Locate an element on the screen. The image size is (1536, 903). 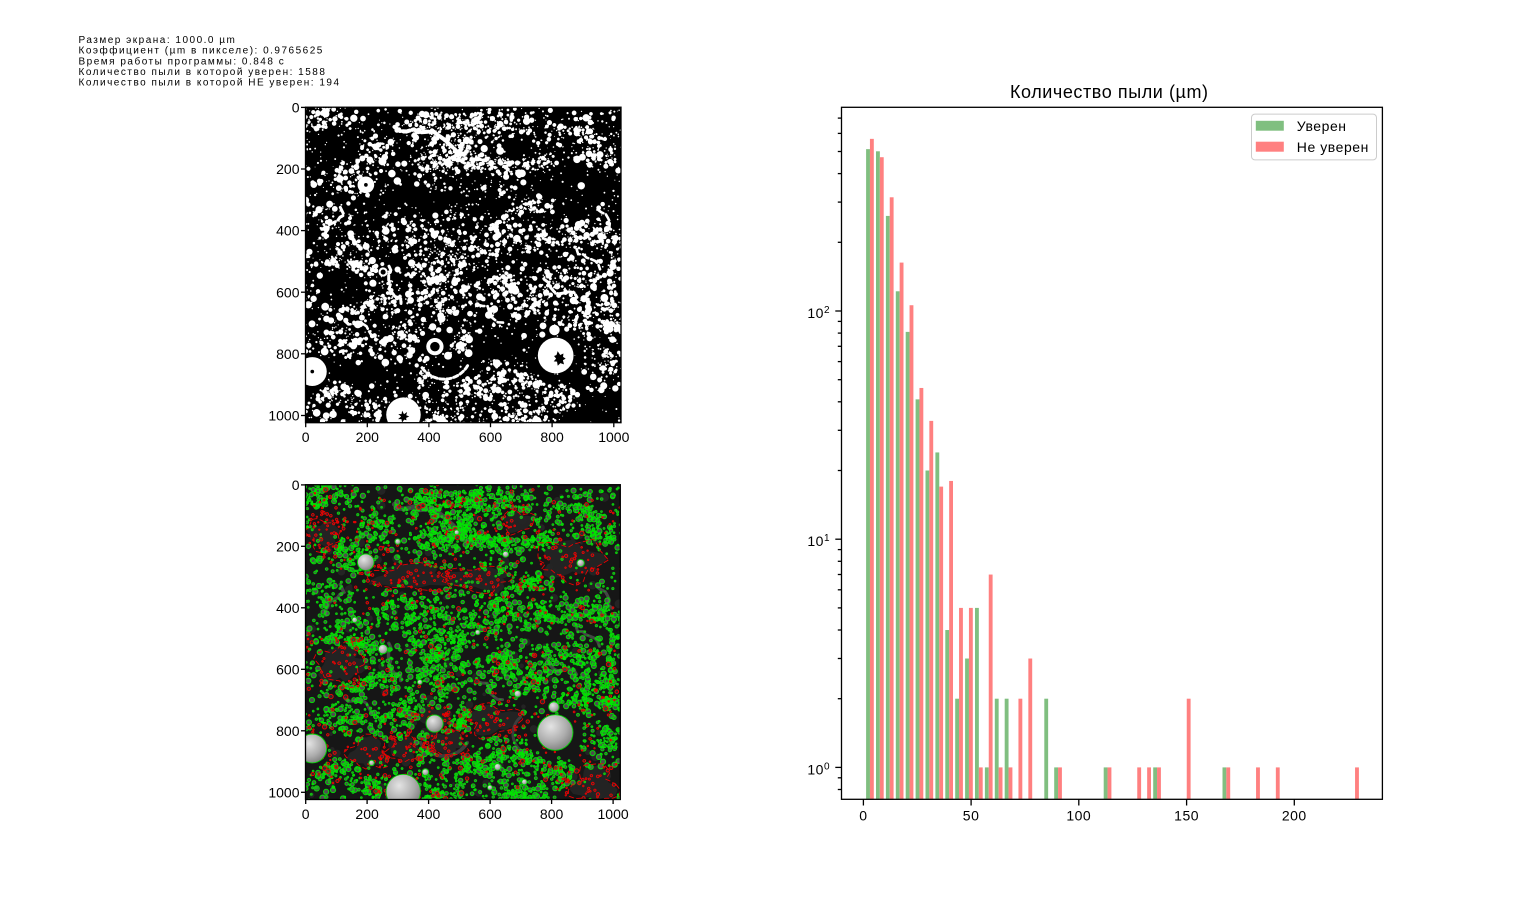
svg-text: Количество пыли (µm) is located at coordinates (1109, 92).